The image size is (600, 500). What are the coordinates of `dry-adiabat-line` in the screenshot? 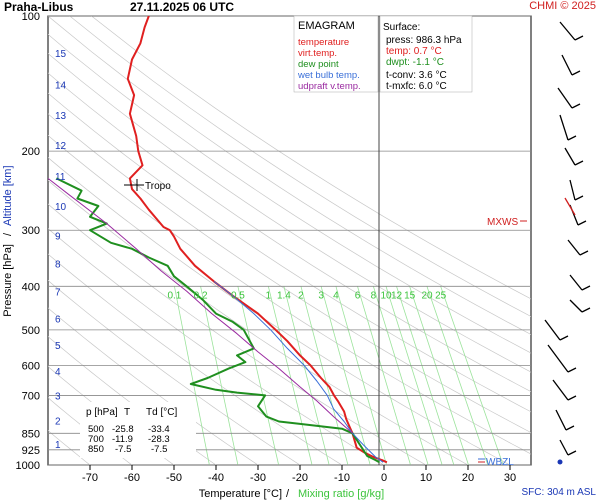 It's located at (3, 240).